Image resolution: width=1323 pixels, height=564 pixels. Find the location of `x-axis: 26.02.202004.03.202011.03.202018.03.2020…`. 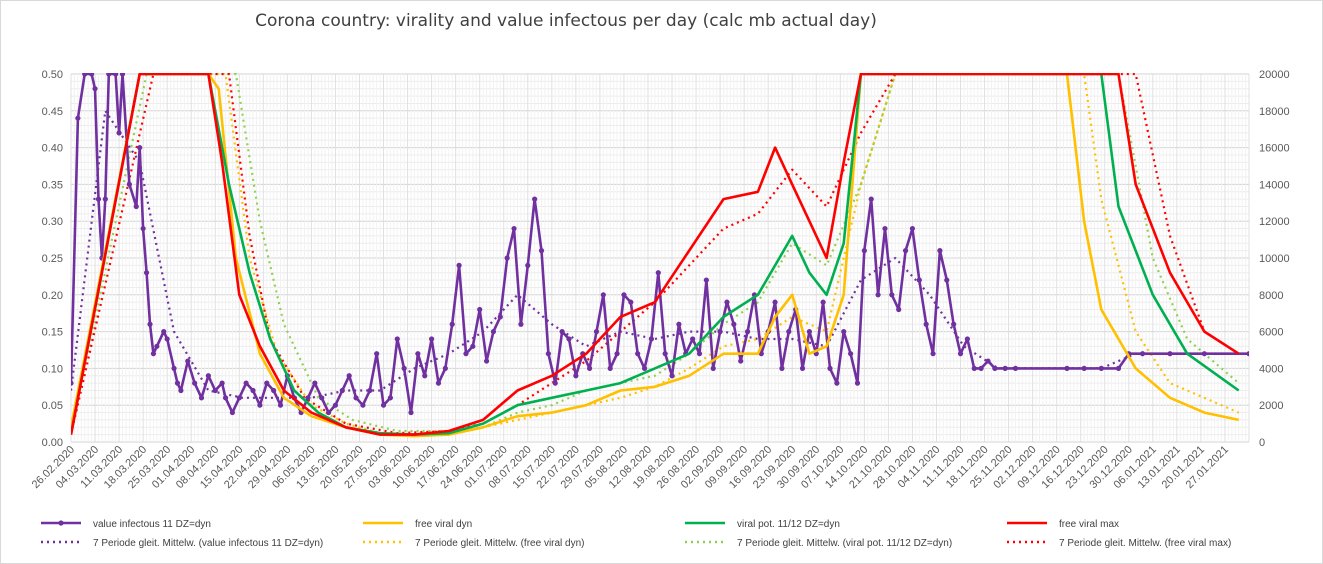

x-axis: 26.02.202004.03.202011.03.202018.03.2020… is located at coordinates (630, 467).